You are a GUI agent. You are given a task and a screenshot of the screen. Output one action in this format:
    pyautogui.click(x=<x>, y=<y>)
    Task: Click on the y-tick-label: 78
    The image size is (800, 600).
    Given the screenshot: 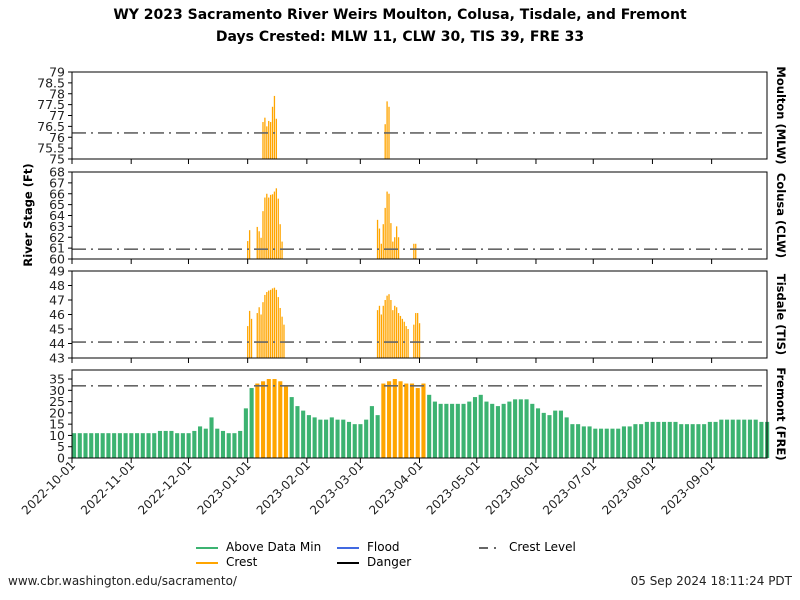 What is the action you would take?
    pyautogui.click(x=57, y=93)
    